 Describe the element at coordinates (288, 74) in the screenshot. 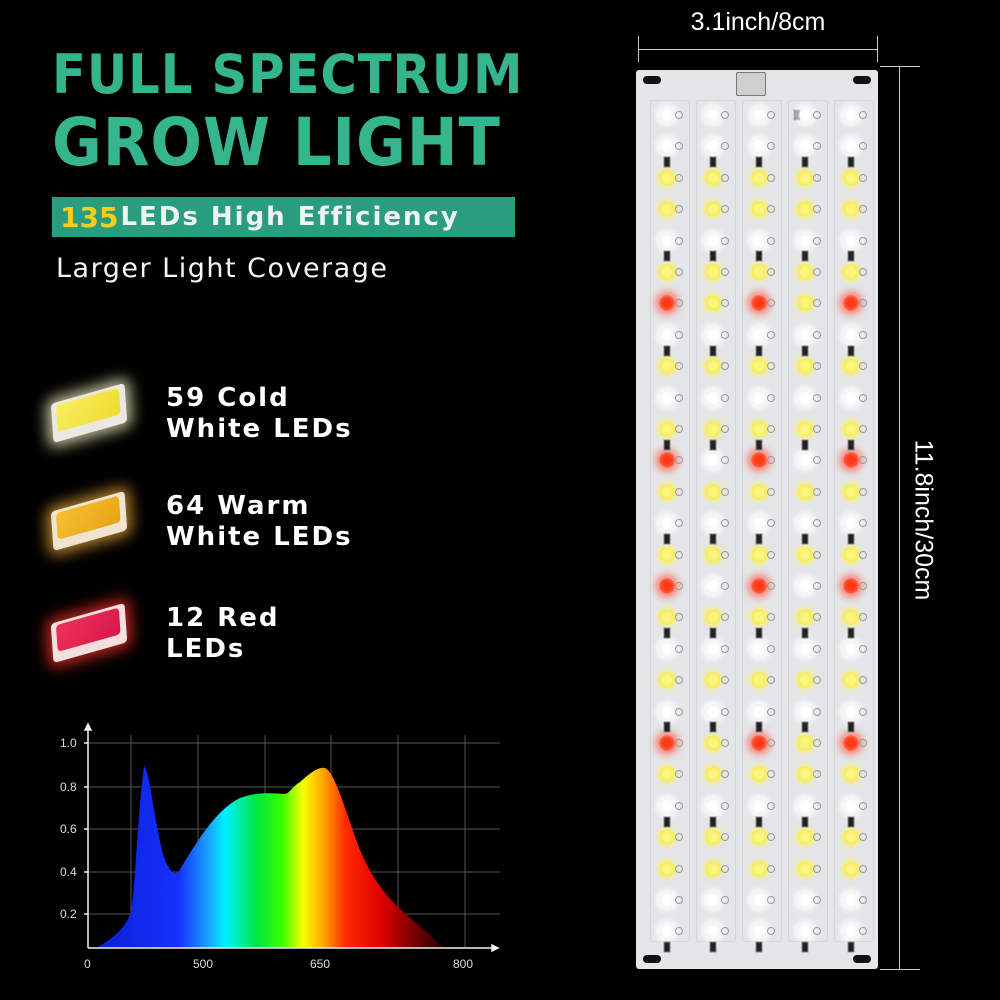

I see `headline-line-1: FULL SPECTRUM` at that location.